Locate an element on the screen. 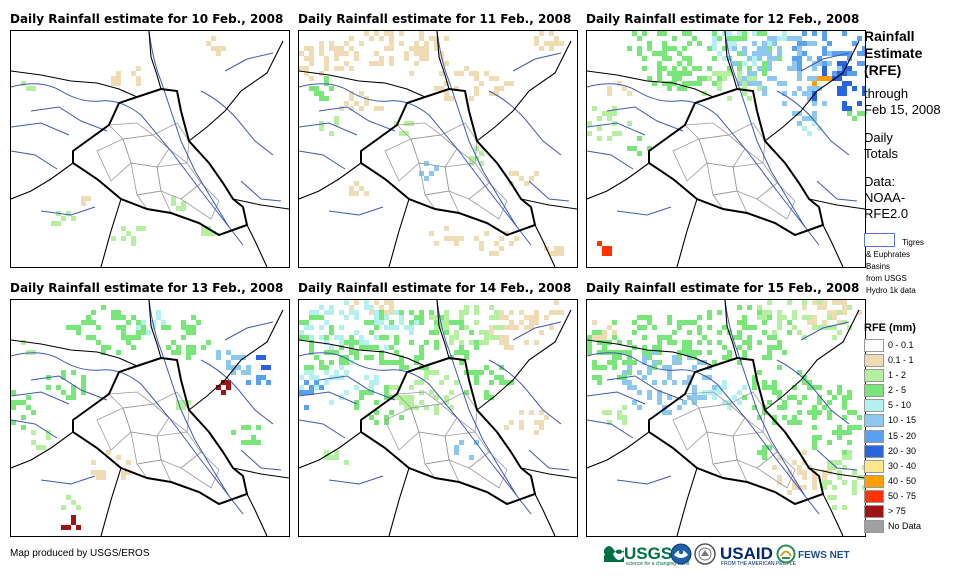  usgs-logo-text: USGS is located at coordinates (648, 553).